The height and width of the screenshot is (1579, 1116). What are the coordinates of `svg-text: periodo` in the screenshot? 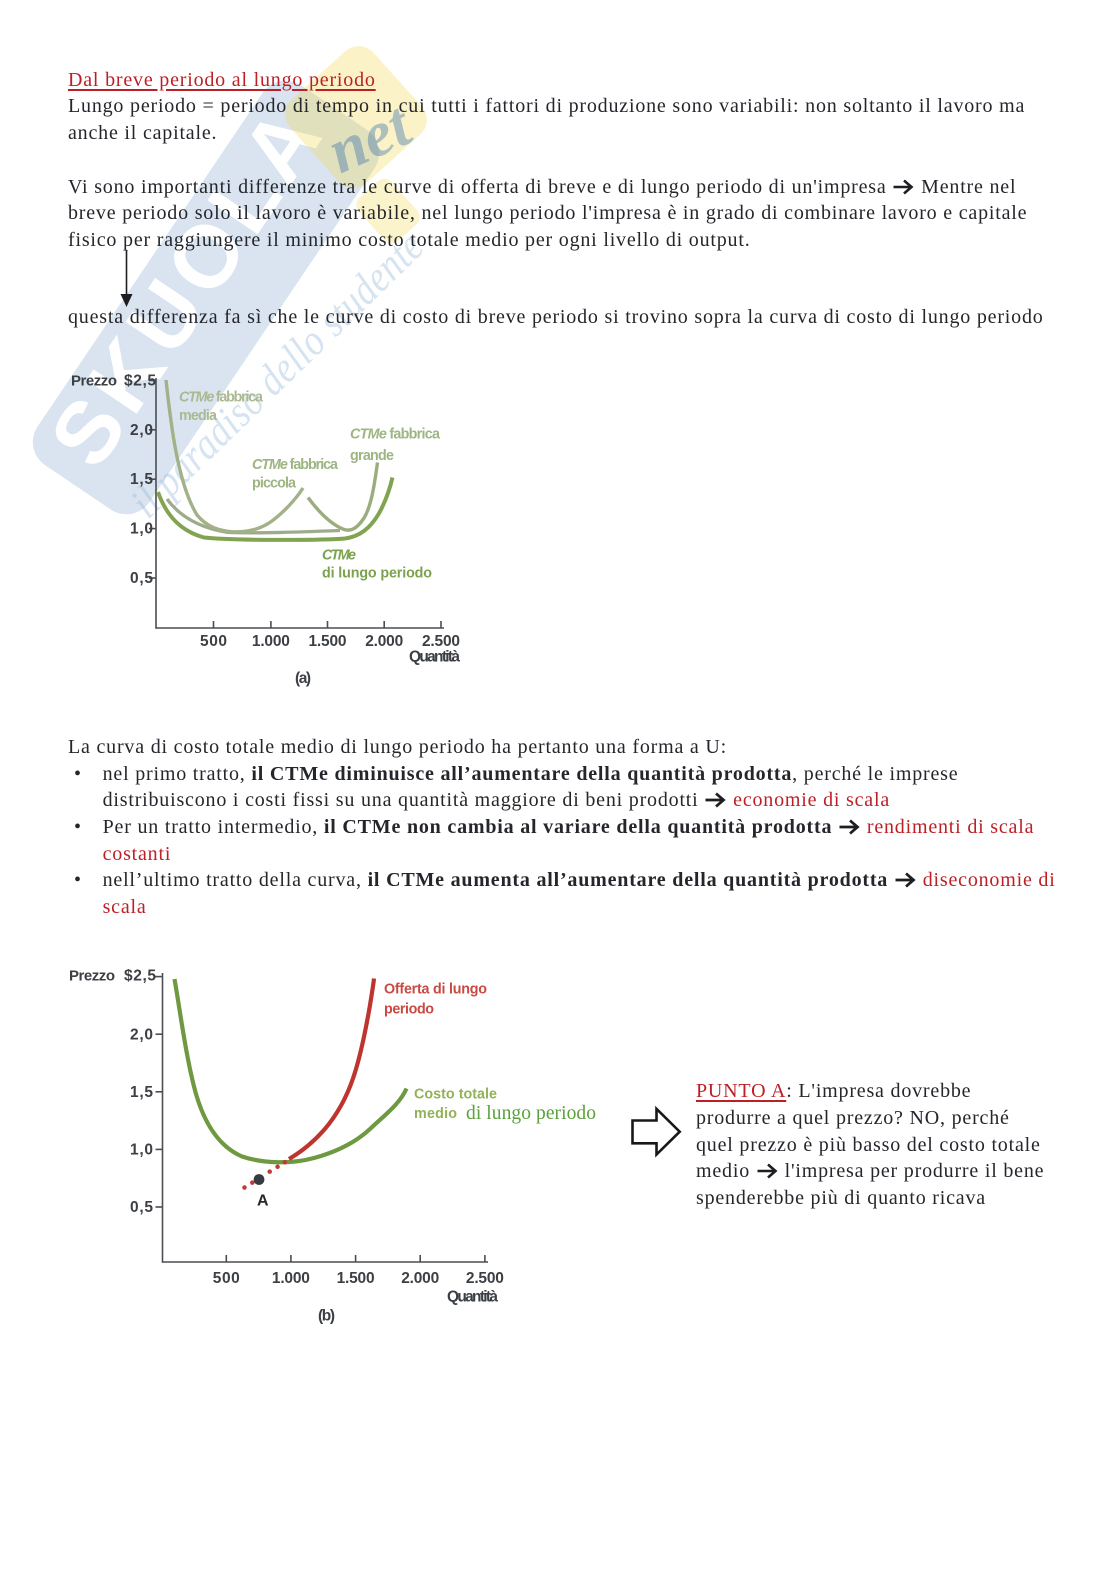 It's located at (409, 1010).